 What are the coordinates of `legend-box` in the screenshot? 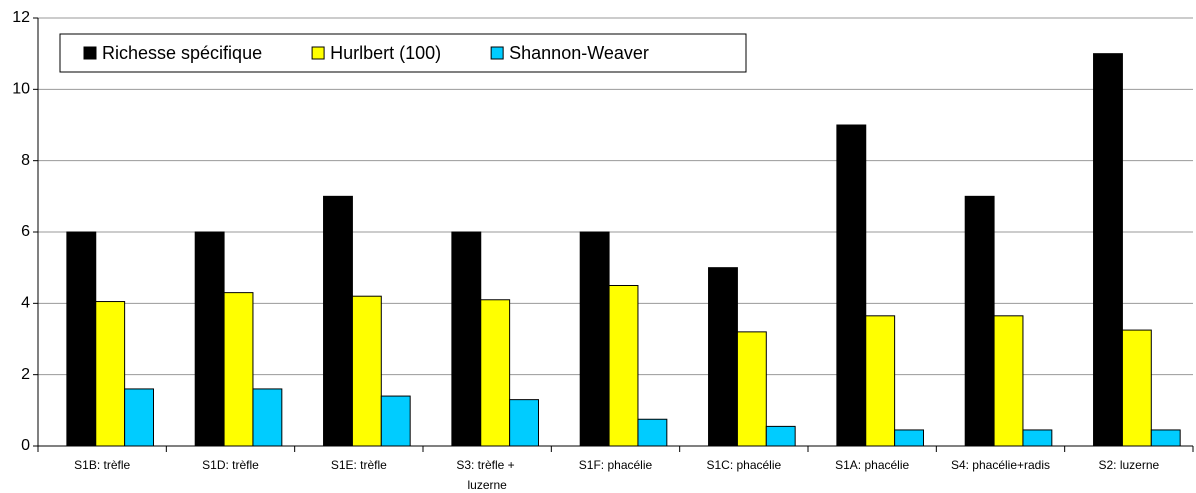 It's located at (403, 53).